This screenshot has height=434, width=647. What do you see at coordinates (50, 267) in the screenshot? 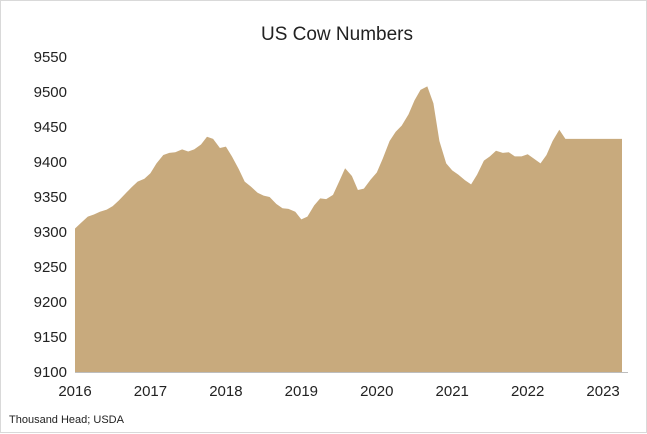
I see `y-tick-label: 9250` at bounding box center [50, 267].